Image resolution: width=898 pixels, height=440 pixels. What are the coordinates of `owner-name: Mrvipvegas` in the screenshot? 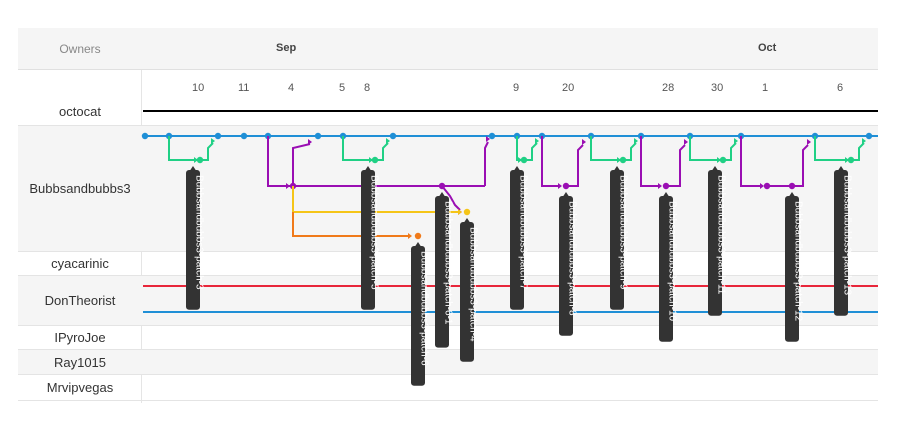 It's located at (80, 387).